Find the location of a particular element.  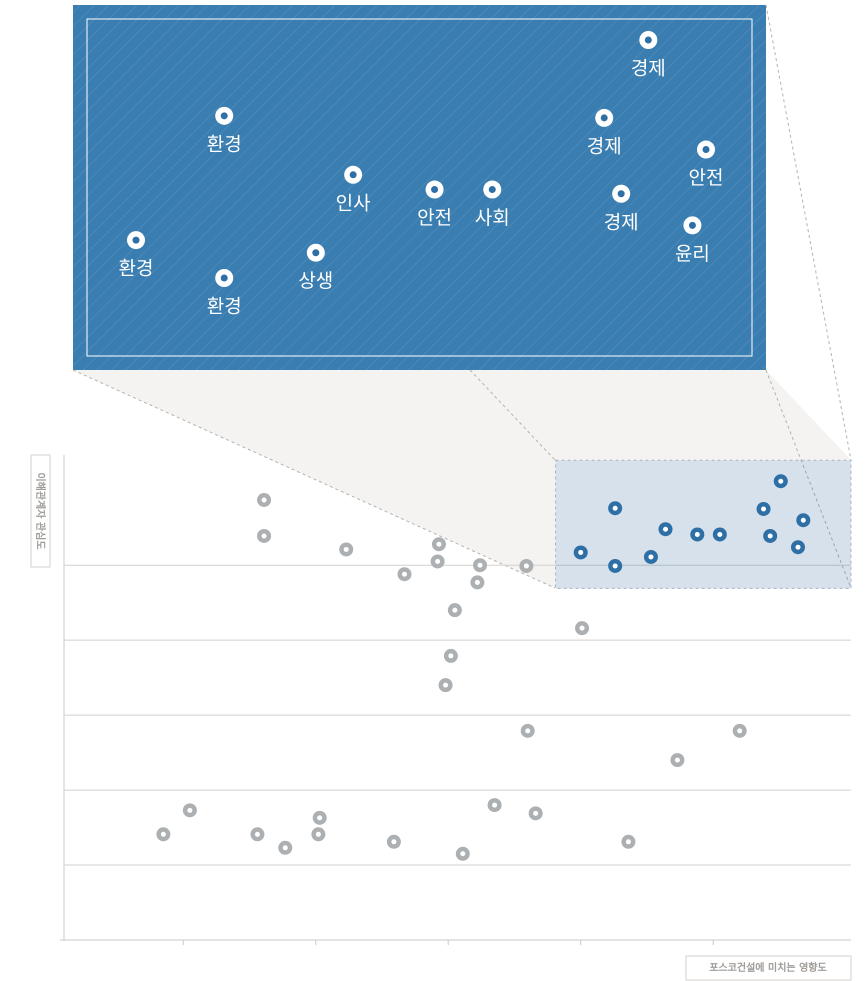

point-label: 윤리 is located at coordinates (692, 254).